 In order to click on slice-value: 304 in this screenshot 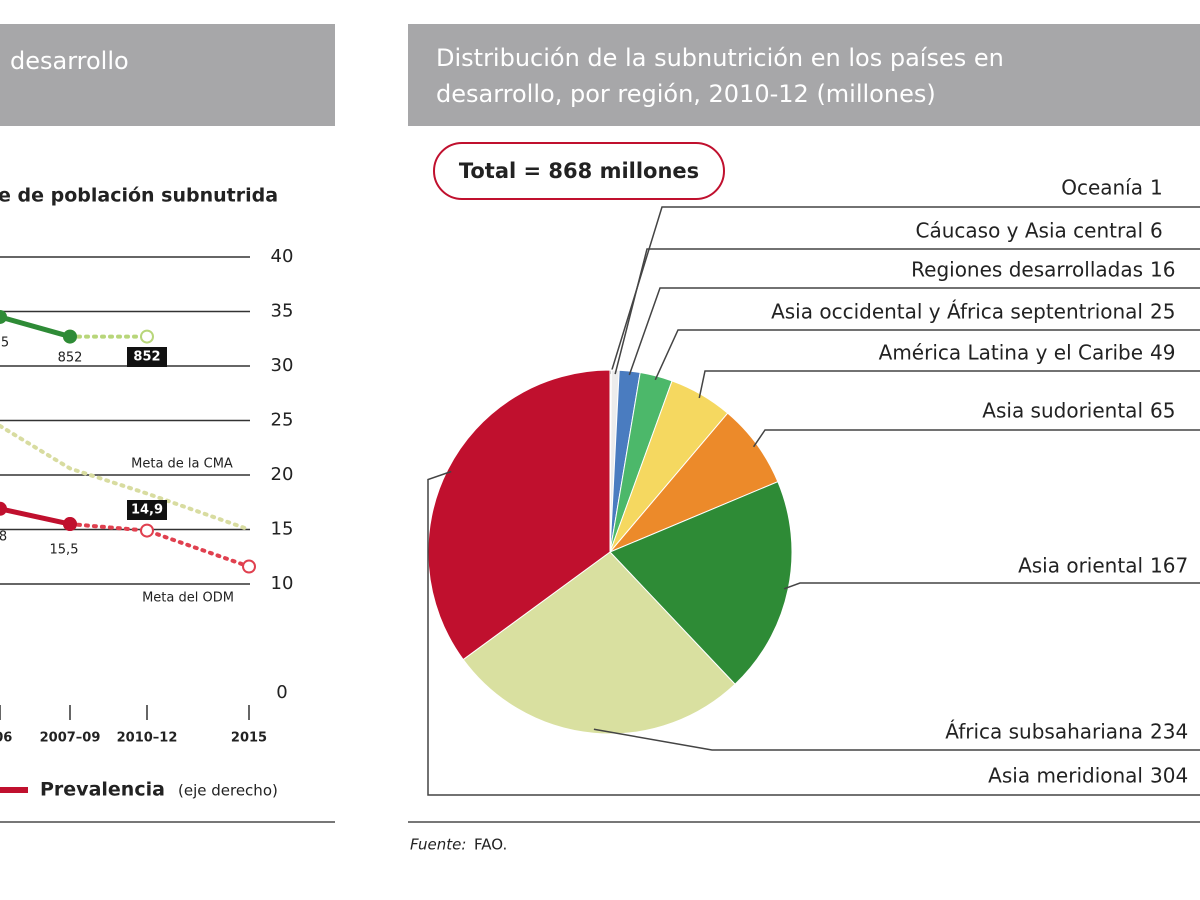, I will do `click(1169, 776)`.